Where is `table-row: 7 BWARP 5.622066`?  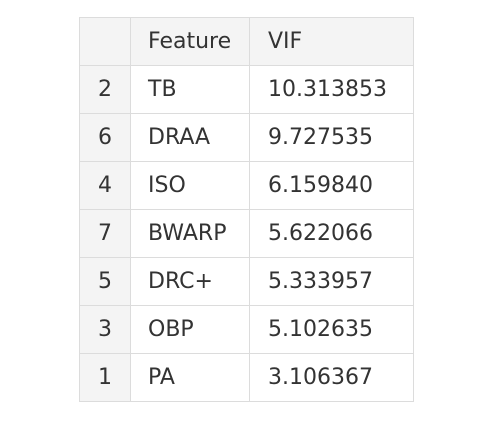
table-row: 7 BWARP 5.622066 is located at coordinates (246, 233).